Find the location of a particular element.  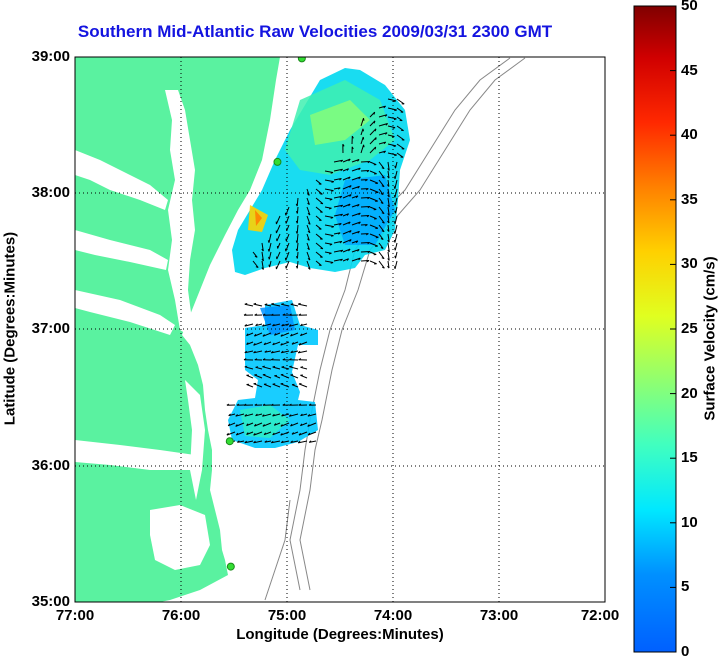

colorbar-tick-label: 30 is located at coordinates (701, 263).